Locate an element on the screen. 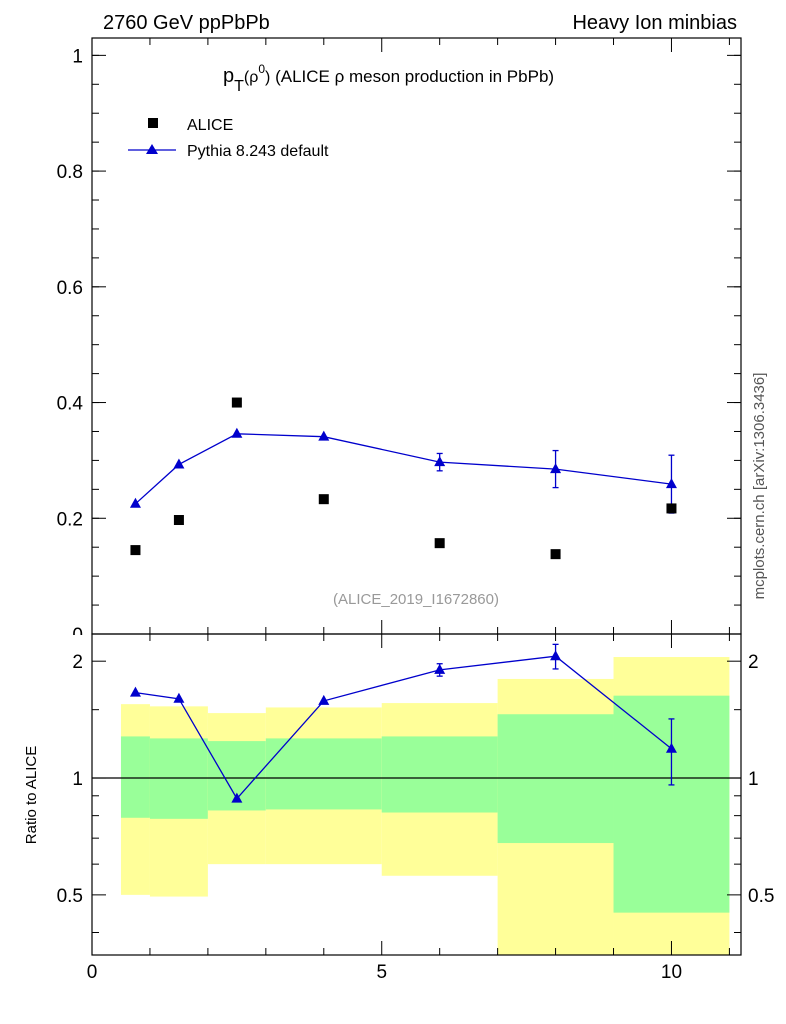  ratio-ytick-label: 1 is located at coordinates (77, 779).